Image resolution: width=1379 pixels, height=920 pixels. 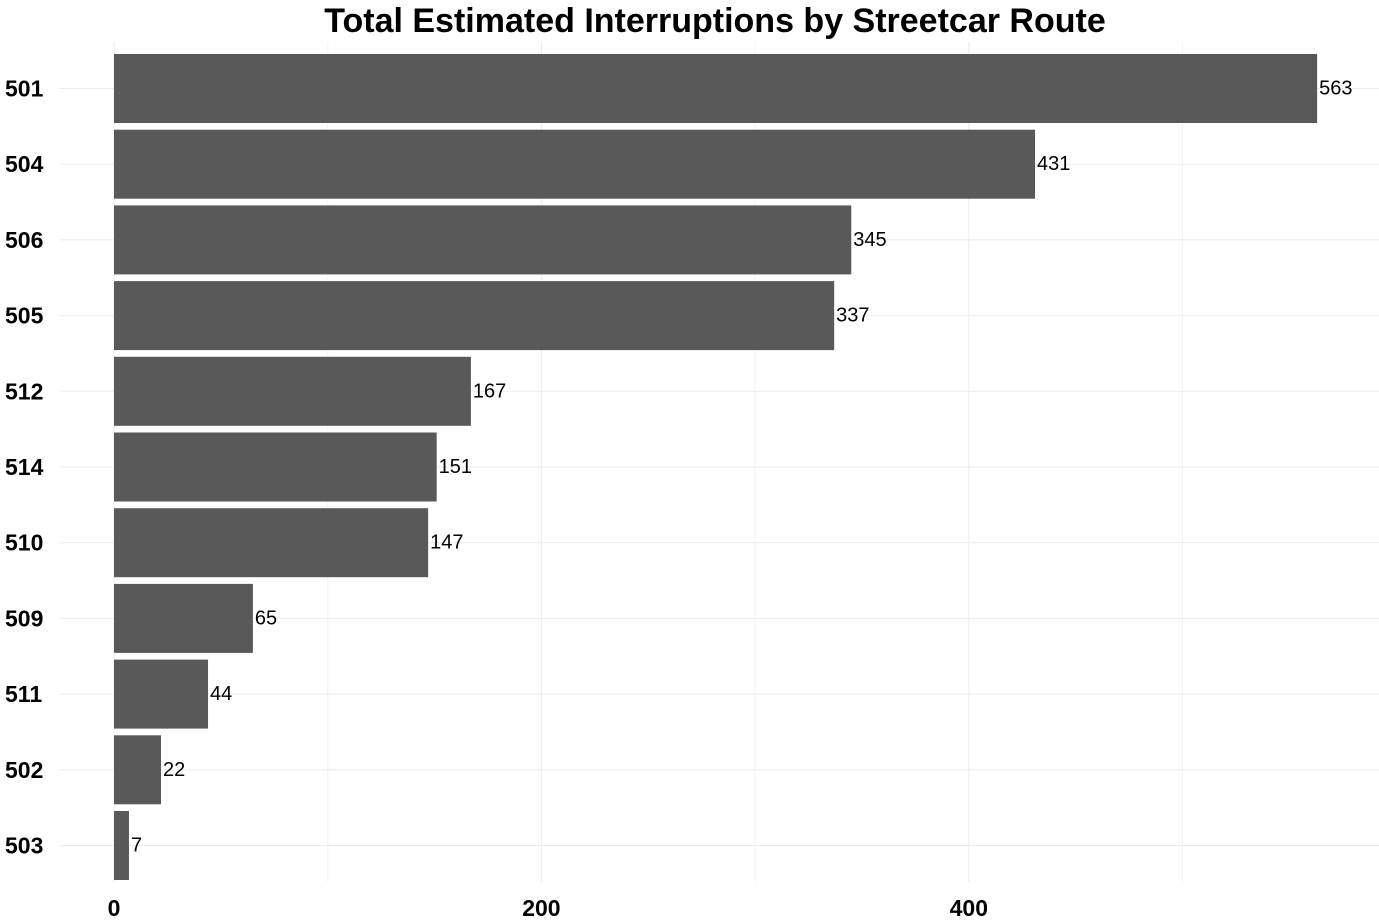 I want to click on data-label-512: 167, so click(x=489, y=391).